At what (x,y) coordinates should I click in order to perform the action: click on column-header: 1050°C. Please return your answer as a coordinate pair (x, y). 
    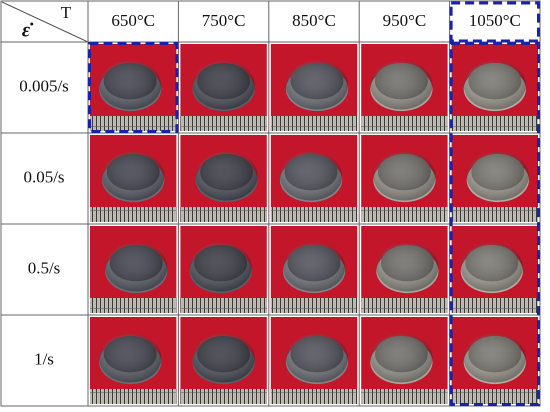
    Looking at the image, I should click on (495, 20).